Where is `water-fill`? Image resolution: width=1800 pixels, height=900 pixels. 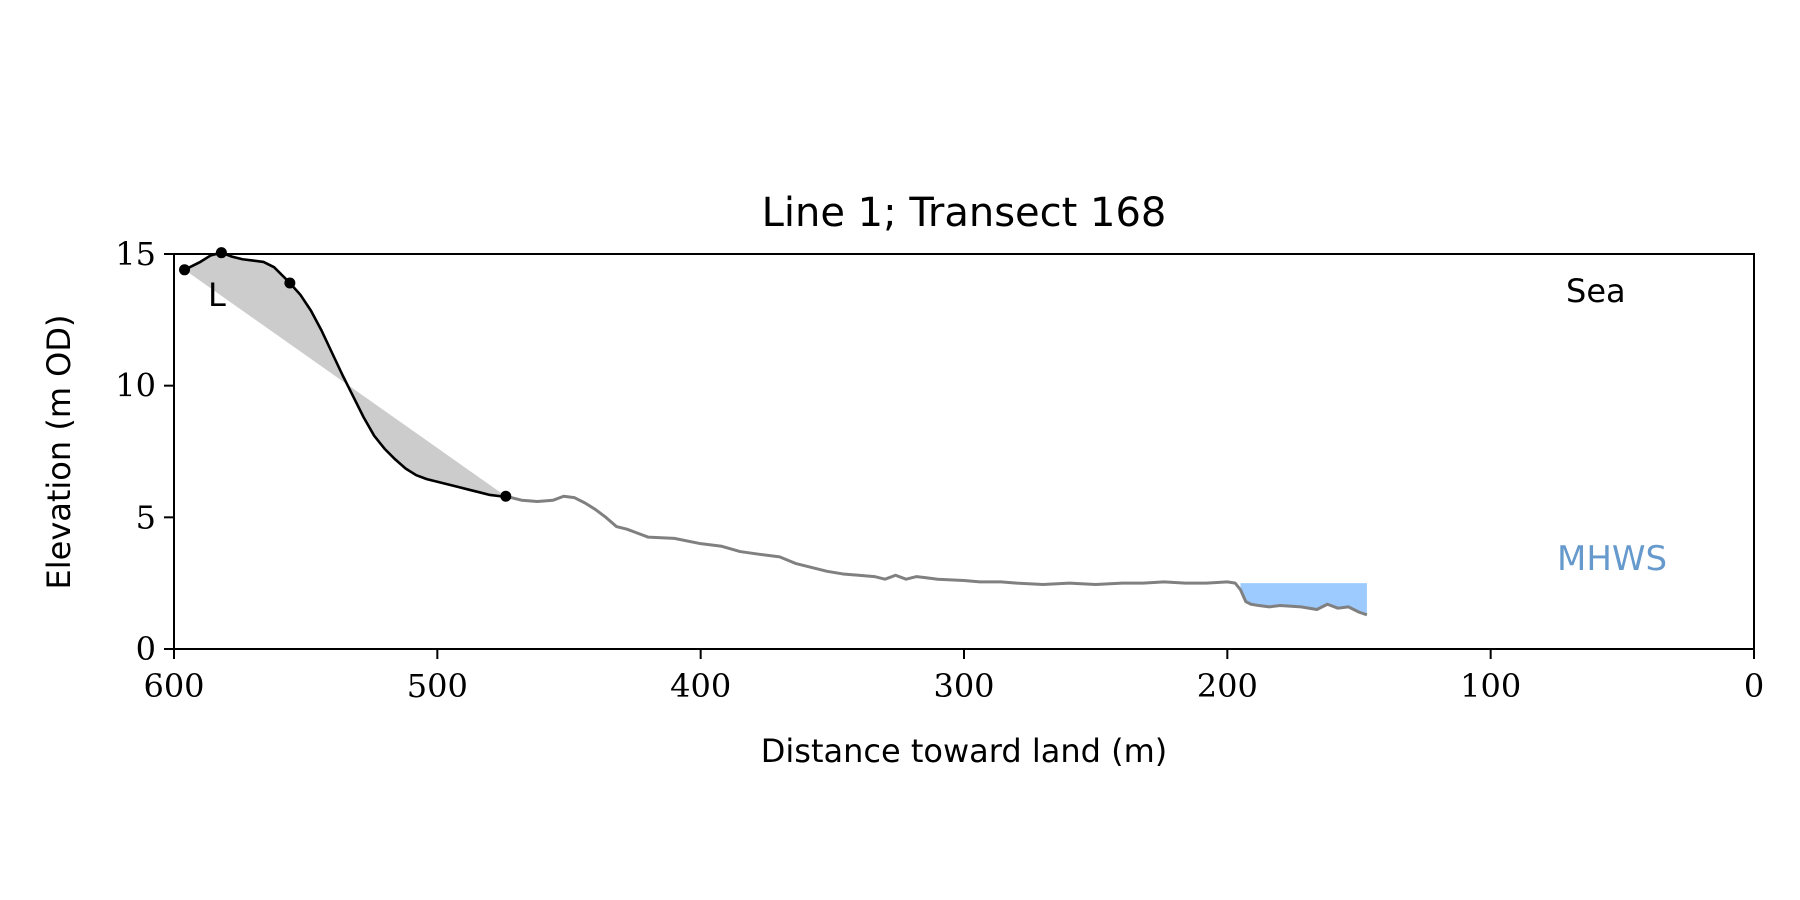 water-fill is located at coordinates (1303, 599).